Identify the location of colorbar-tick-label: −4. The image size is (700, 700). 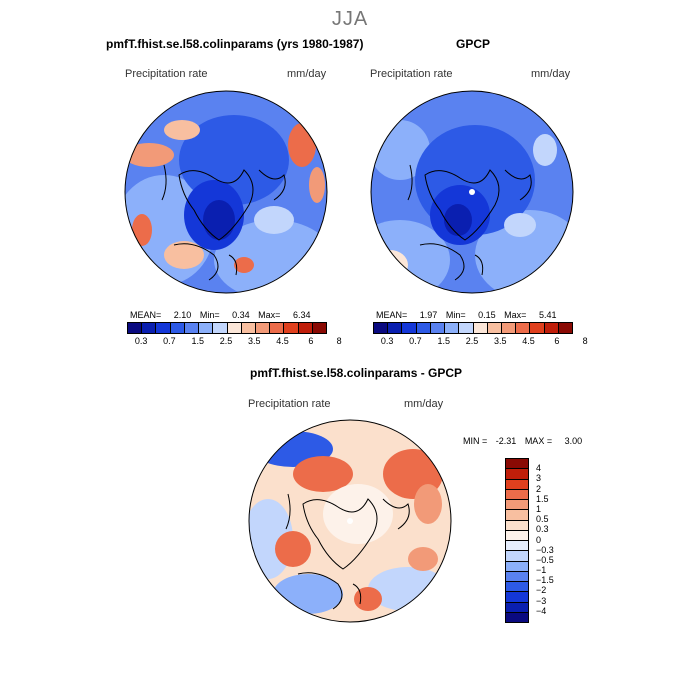
(541, 610).